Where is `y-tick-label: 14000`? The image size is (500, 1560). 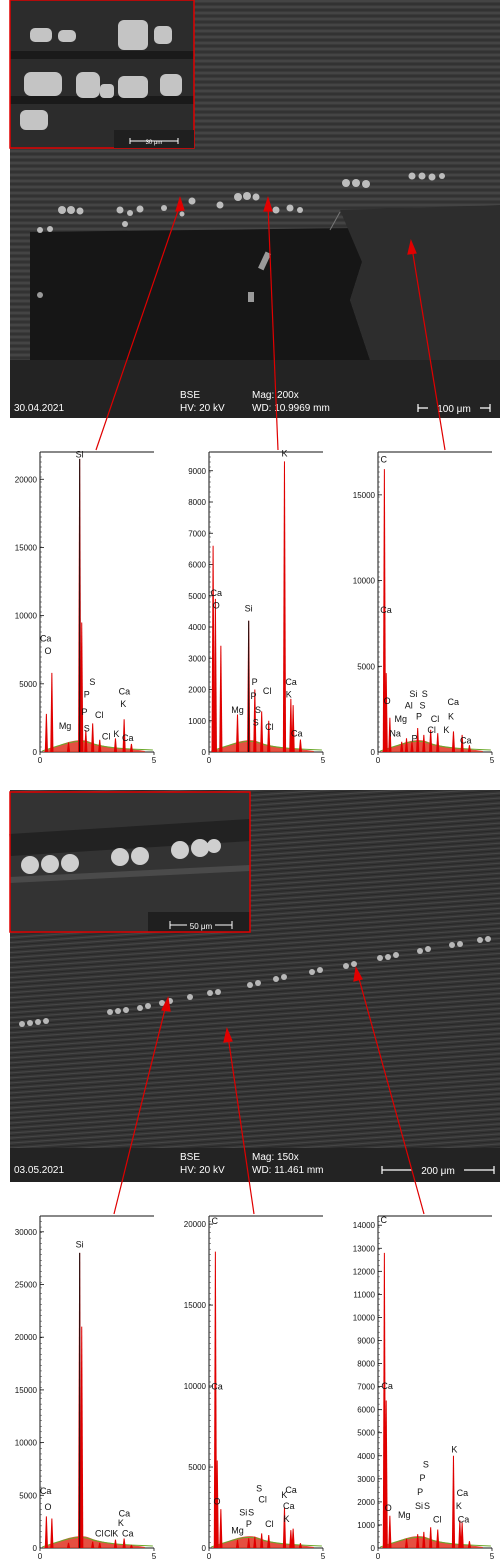 y-tick-label: 14000 is located at coordinates (364, 1225).